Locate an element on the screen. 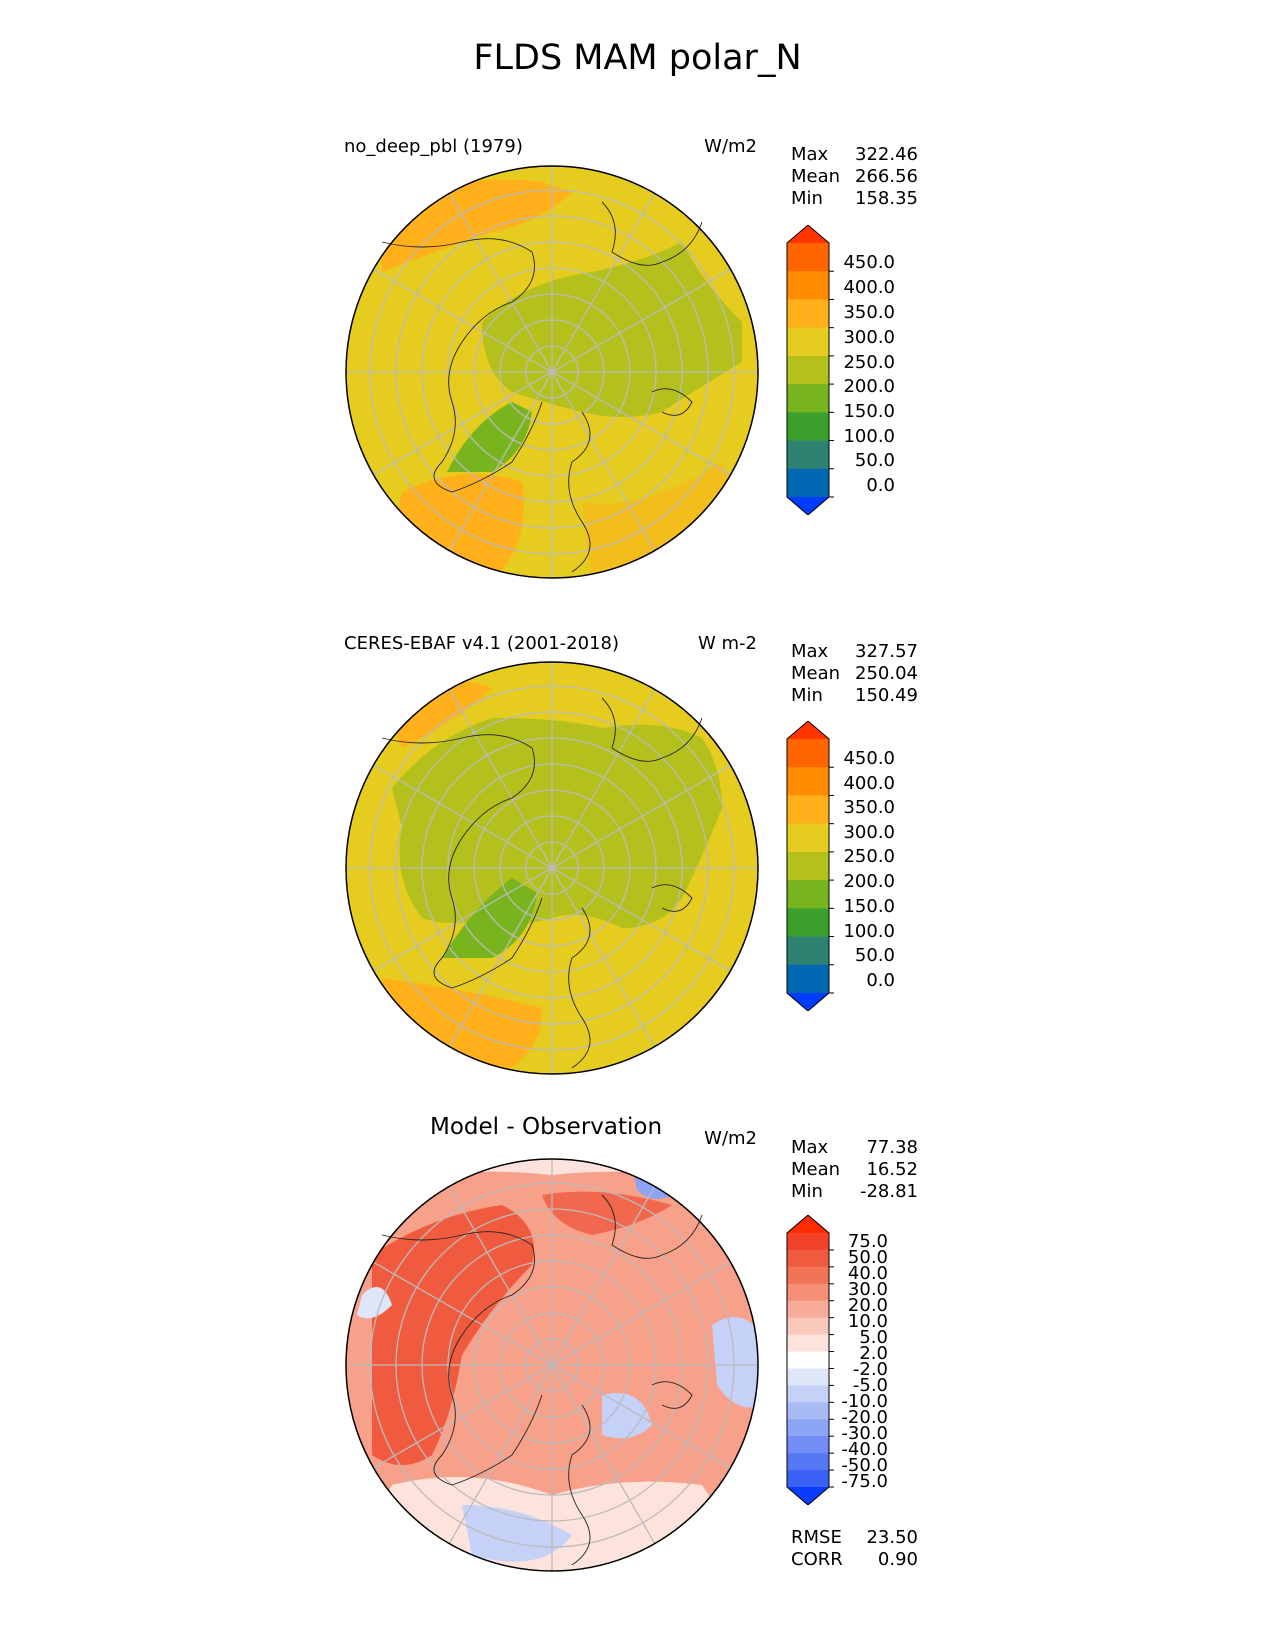  coastlines is located at coordinates (542, 883).